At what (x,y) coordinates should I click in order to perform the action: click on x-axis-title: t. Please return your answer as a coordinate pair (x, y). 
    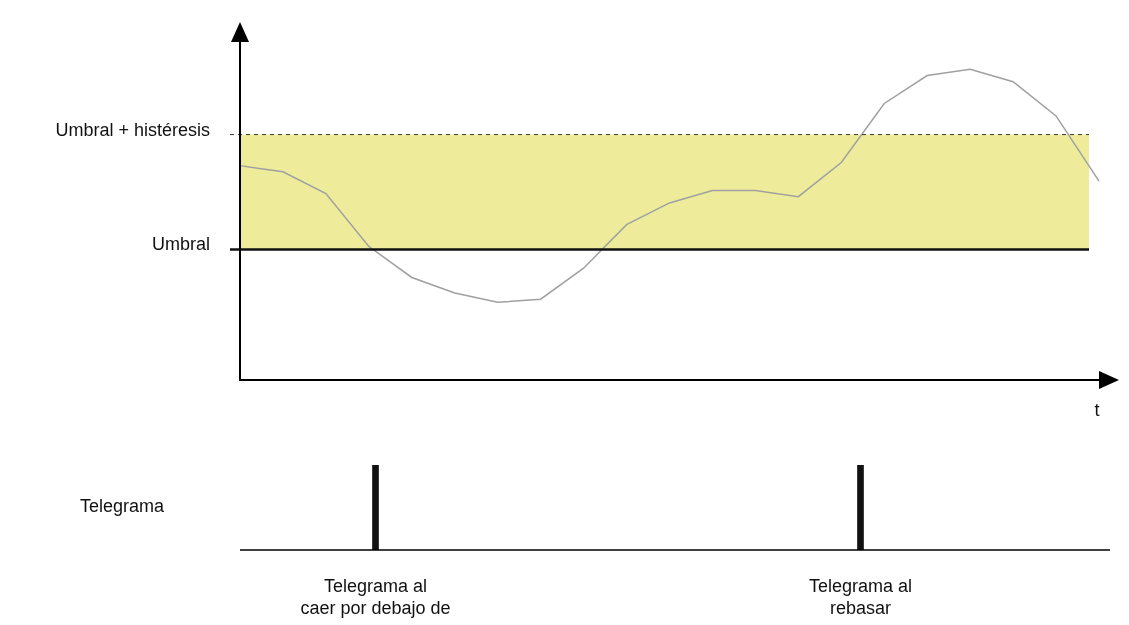
    Looking at the image, I should click on (1097, 409).